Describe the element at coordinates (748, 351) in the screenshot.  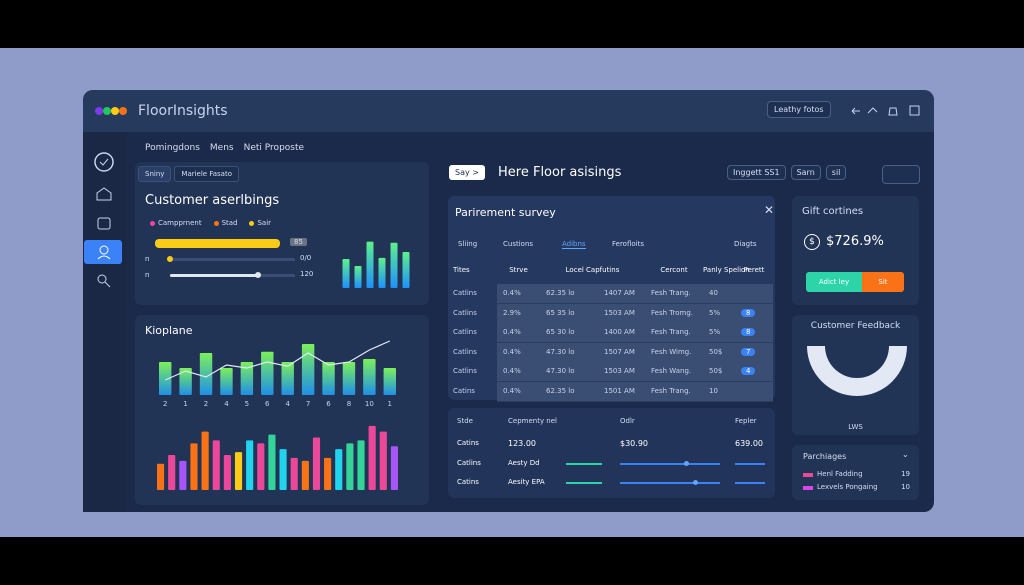
I see `cell: 7` at that location.